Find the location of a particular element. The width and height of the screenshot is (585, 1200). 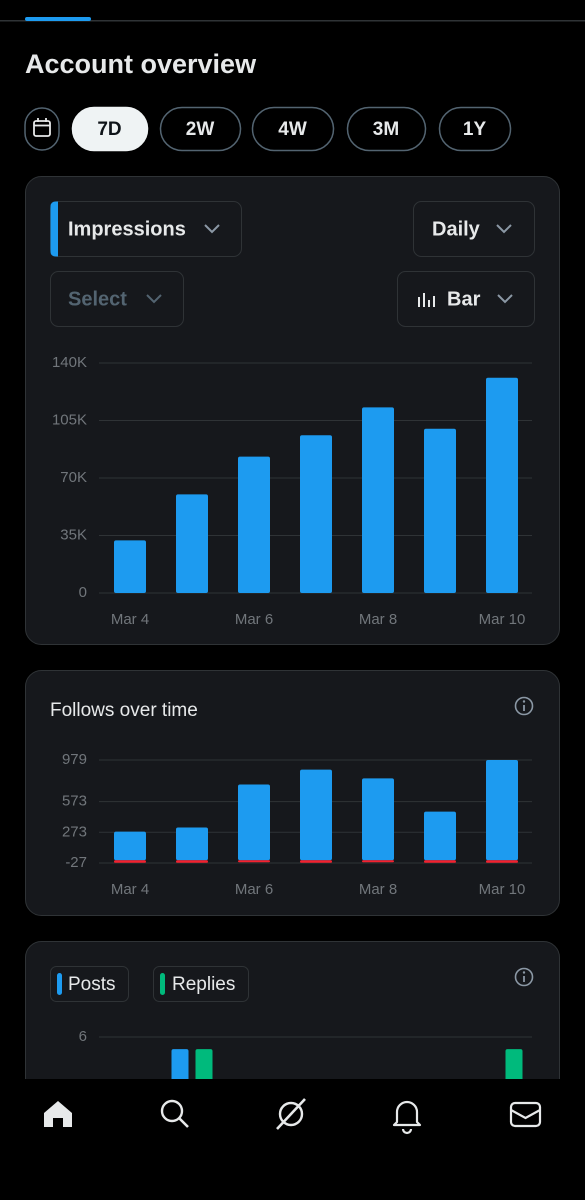

period-label: Daily is located at coordinates (456, 229).